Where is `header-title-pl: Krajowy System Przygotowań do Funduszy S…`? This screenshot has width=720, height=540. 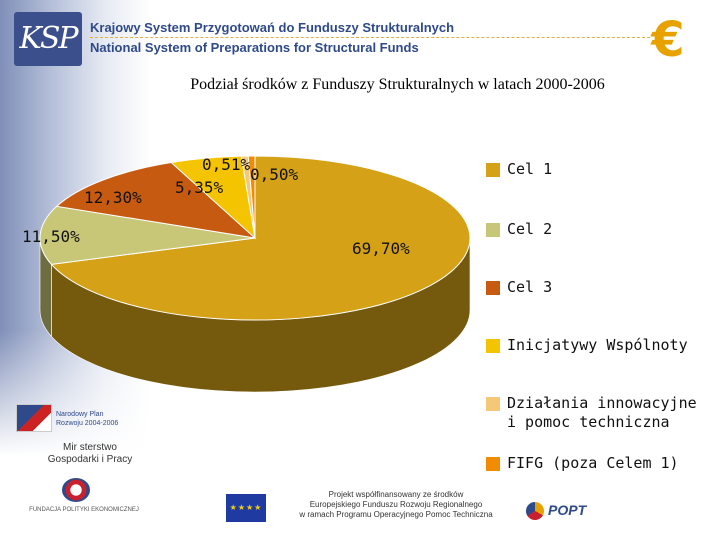 header-title-pl: Krajowy System Przygotowań do Funduszy S… is located at coordinates (272, 27).